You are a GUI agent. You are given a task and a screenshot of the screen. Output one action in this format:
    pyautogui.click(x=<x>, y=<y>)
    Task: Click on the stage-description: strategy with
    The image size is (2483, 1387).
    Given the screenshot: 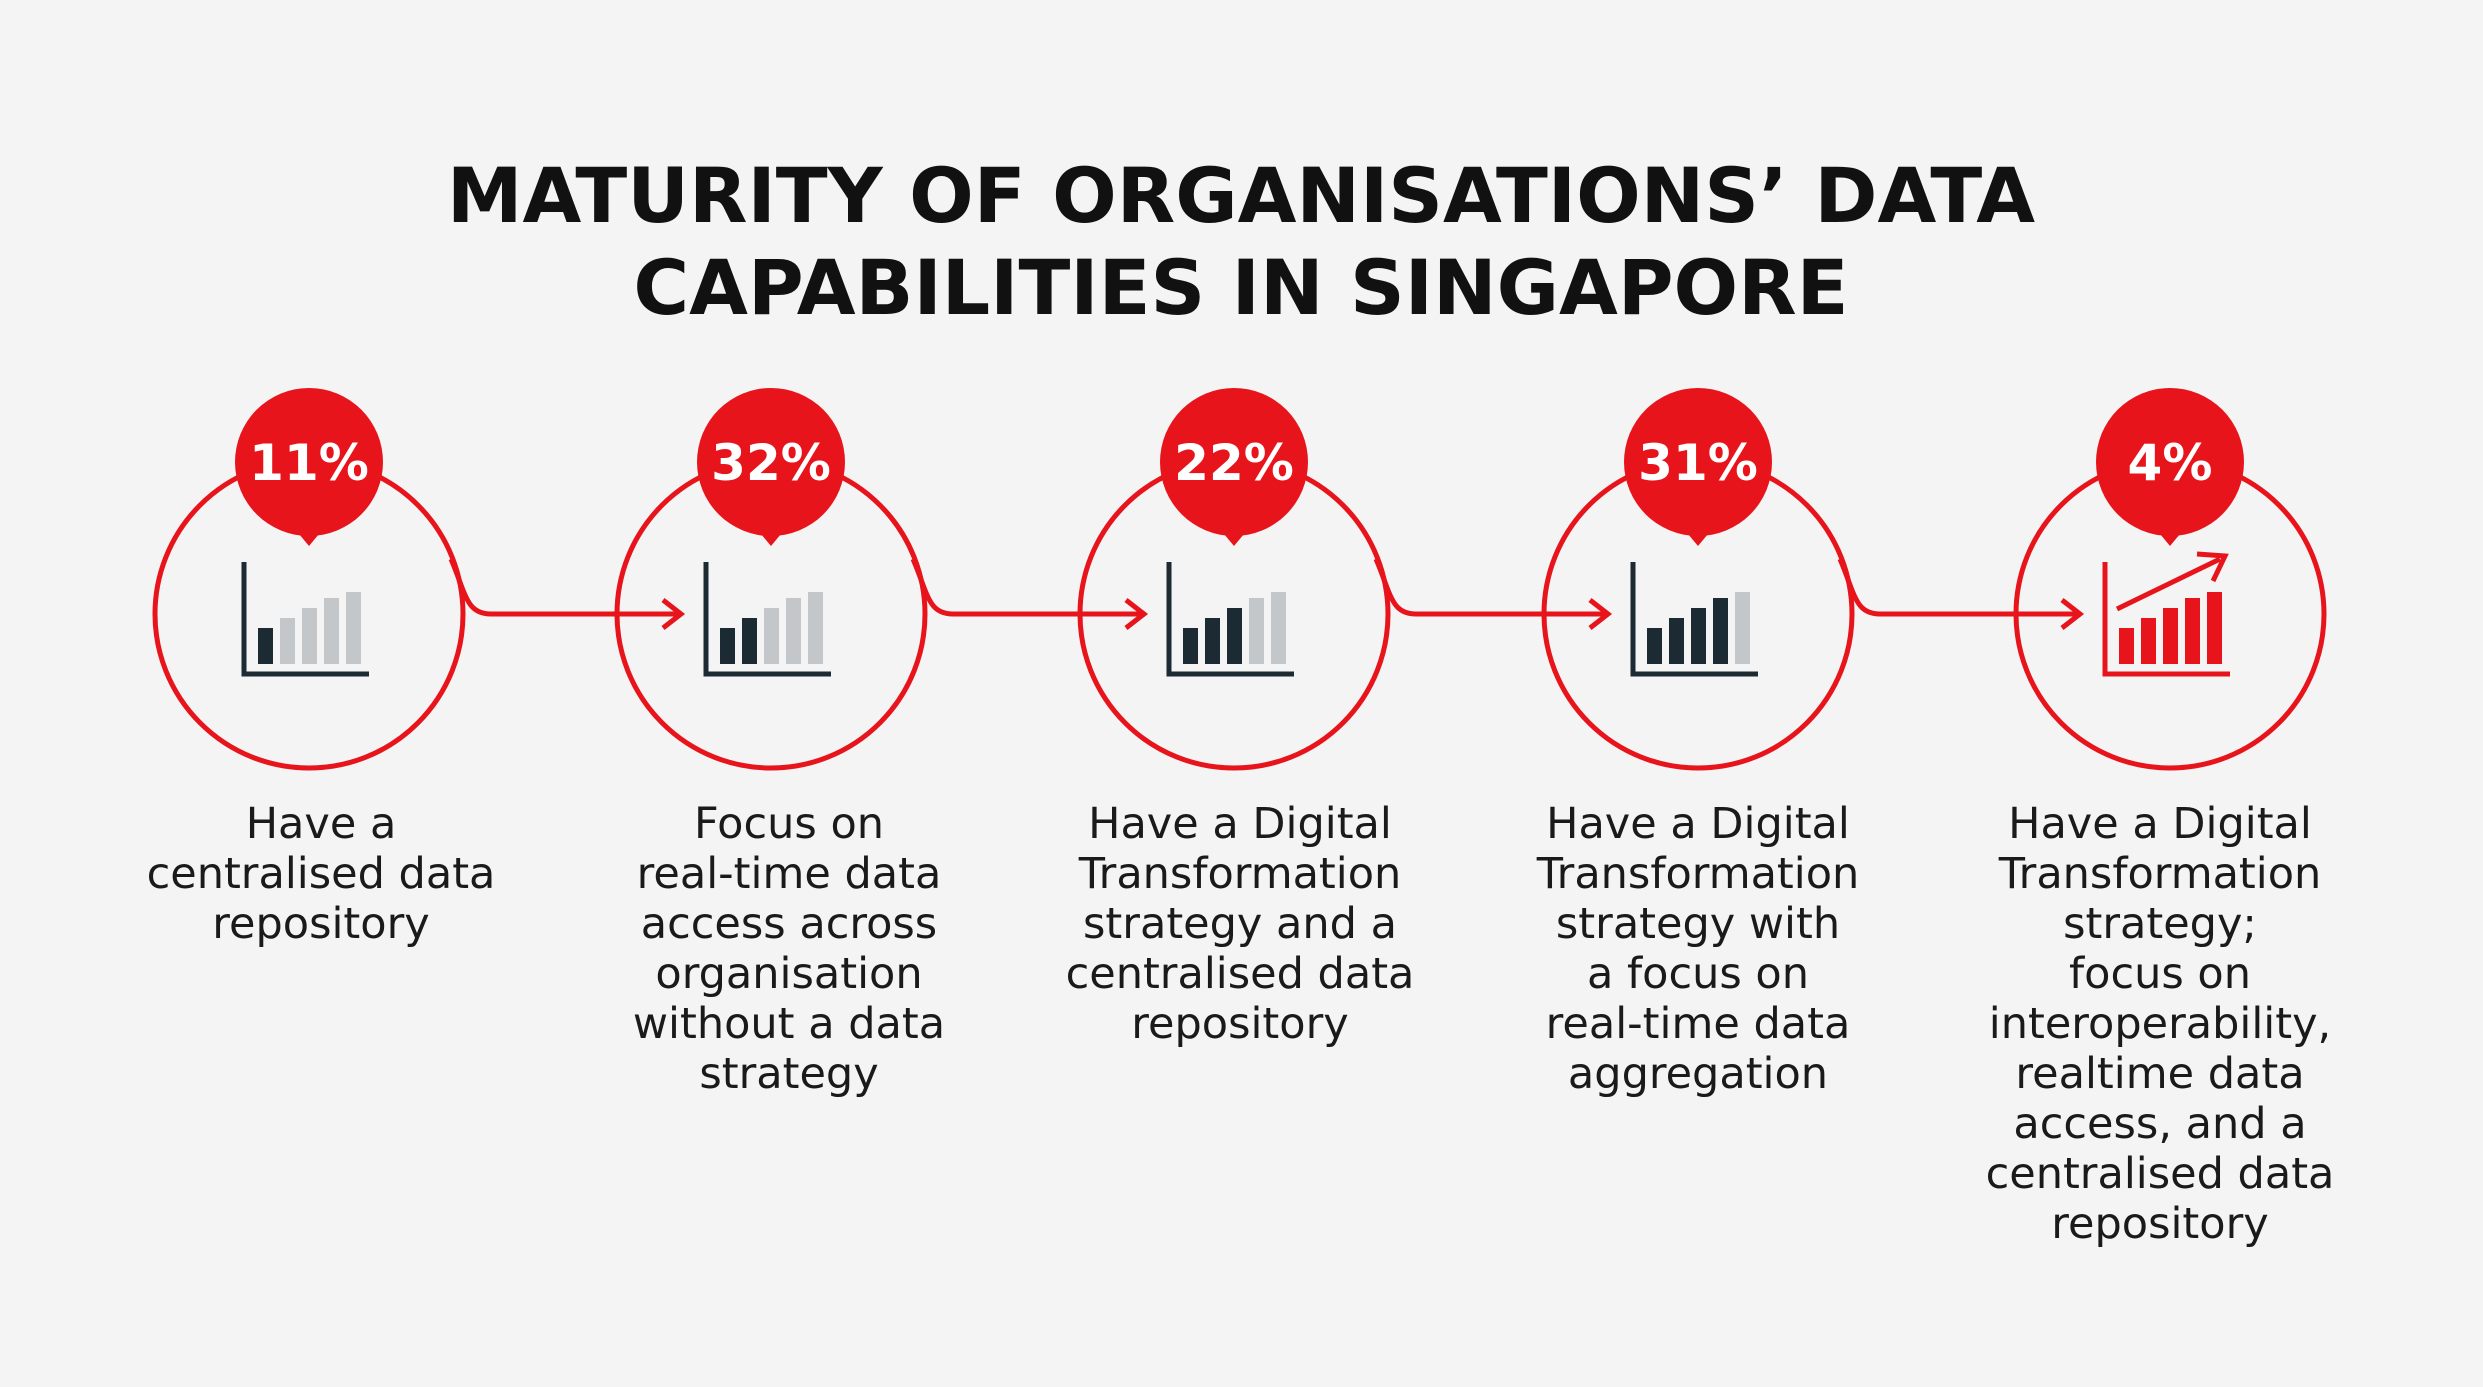 What is the action you would take?
    pyautogui.click(x=1698, y=924)
    